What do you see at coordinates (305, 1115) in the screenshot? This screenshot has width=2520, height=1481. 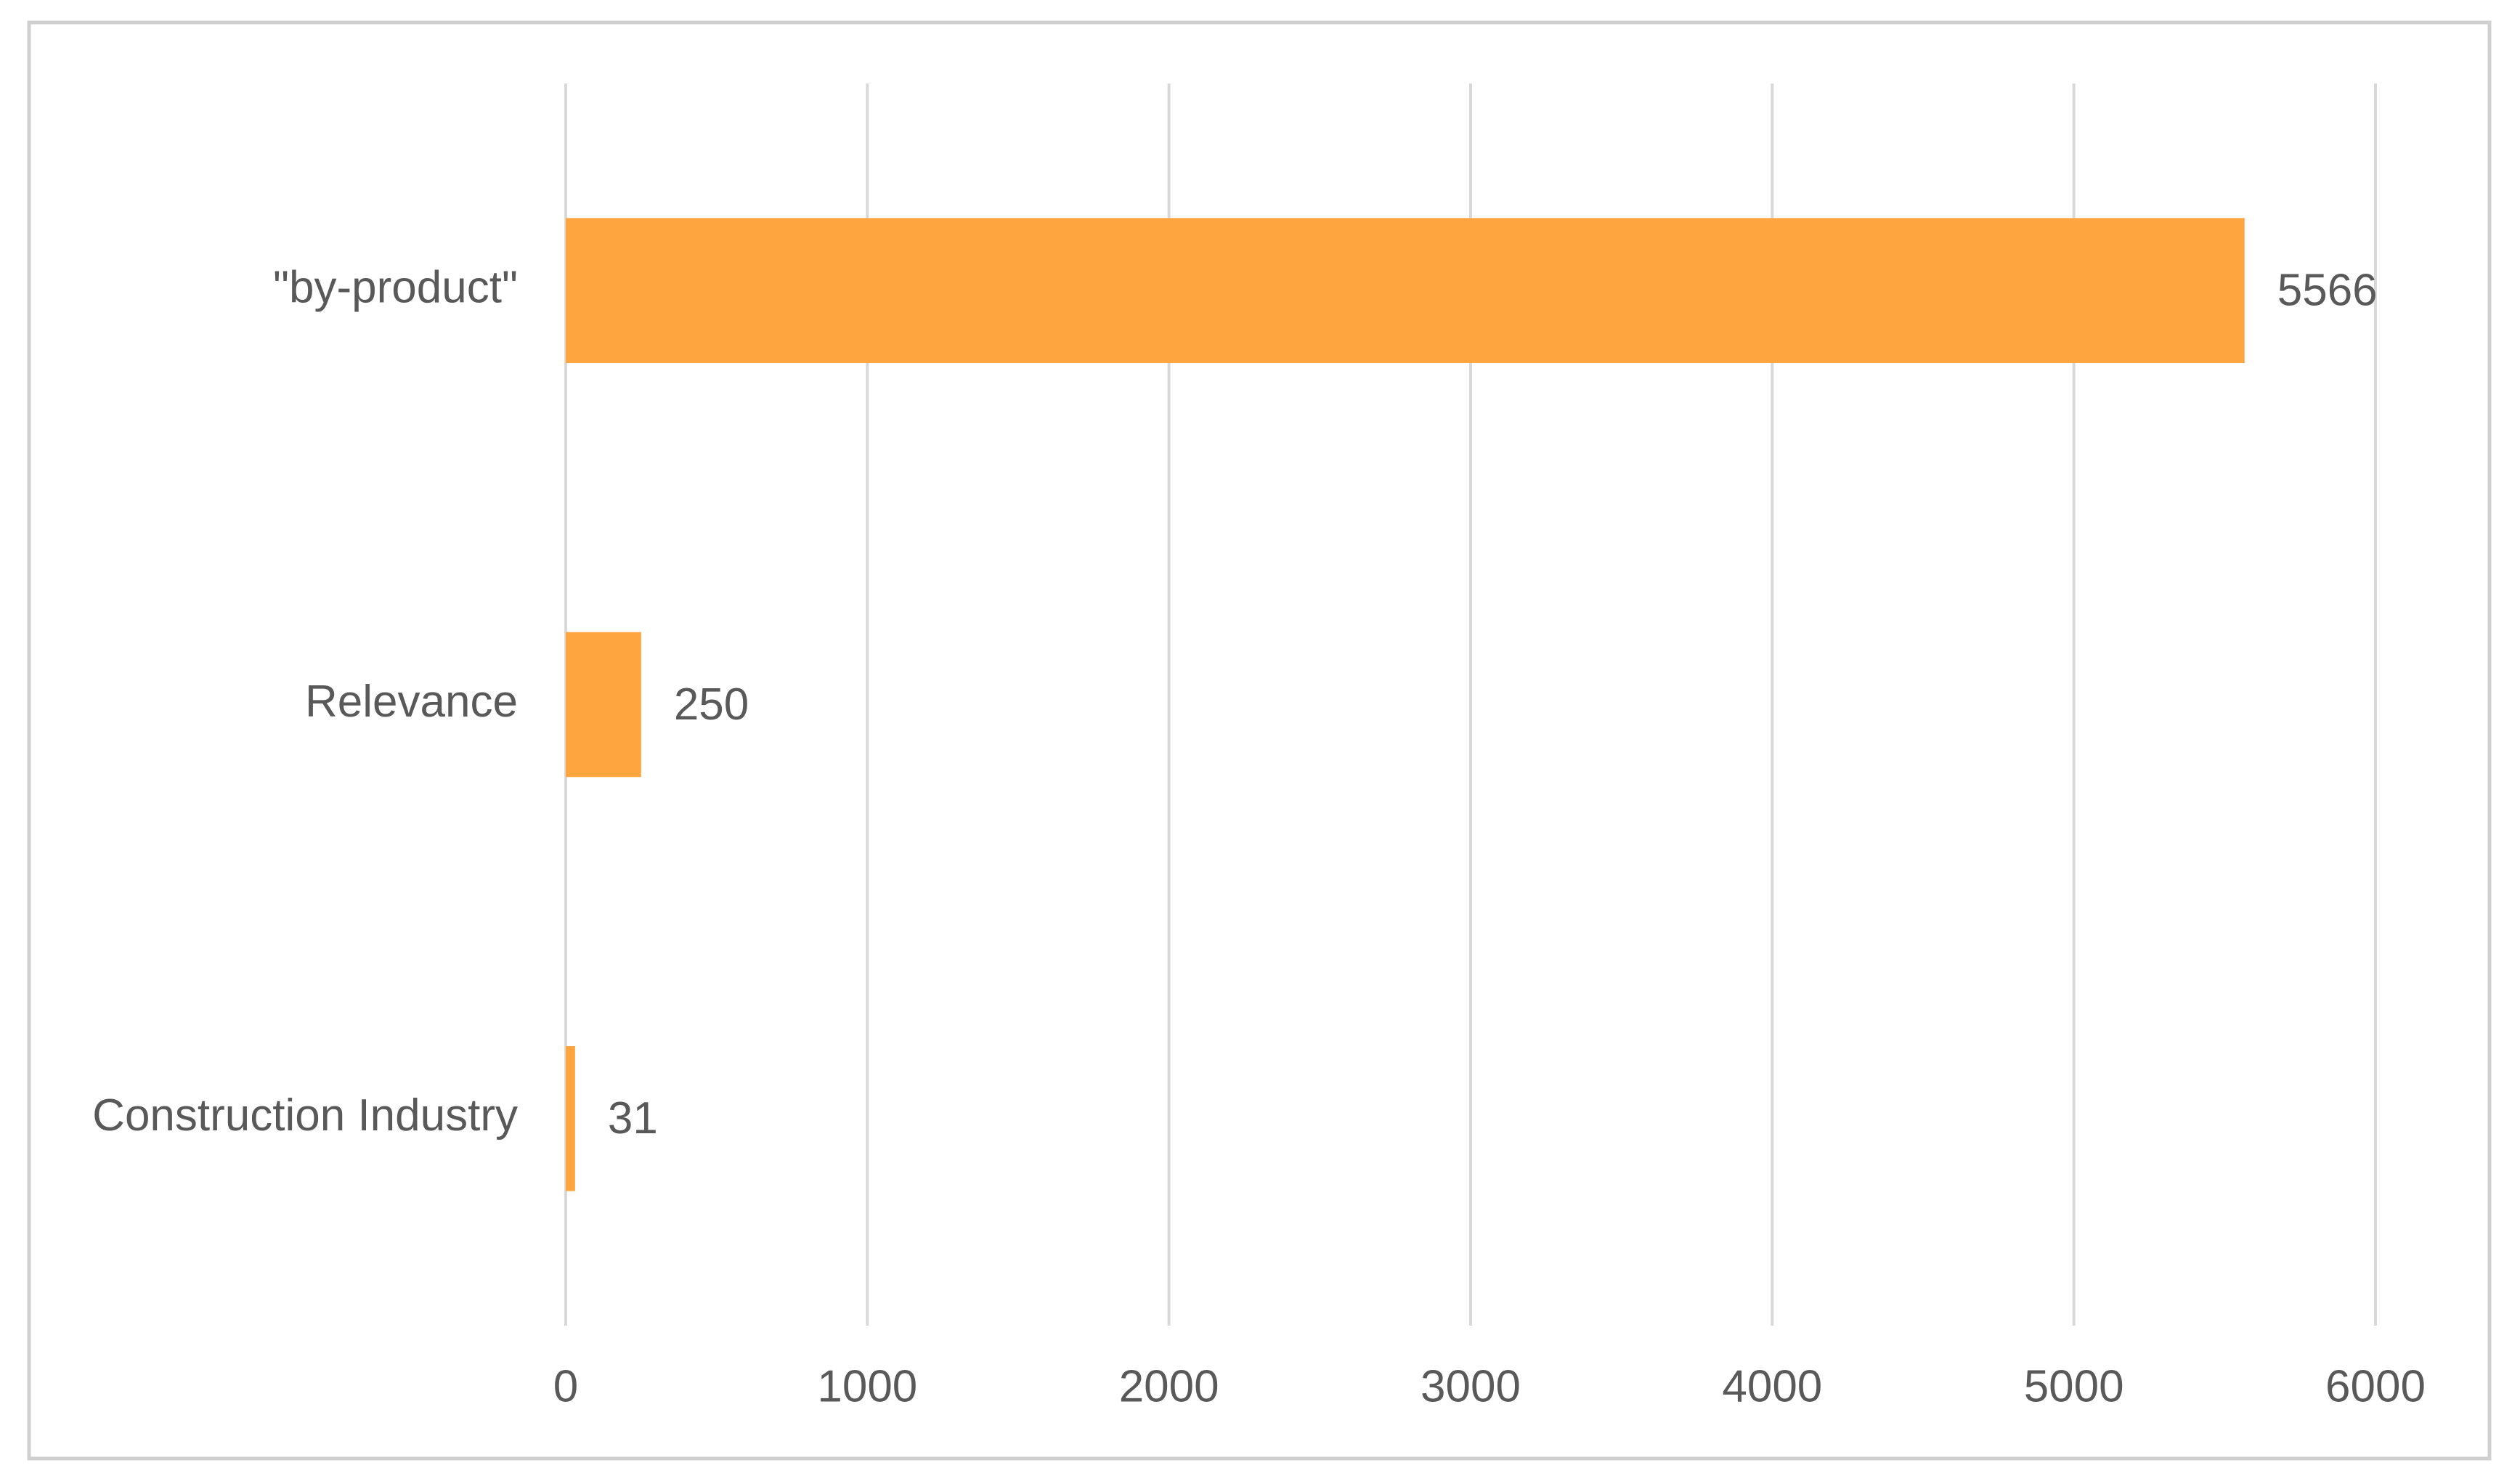 I see `y-tick-label: Construction Industry` at bounding box center [305, 1115].